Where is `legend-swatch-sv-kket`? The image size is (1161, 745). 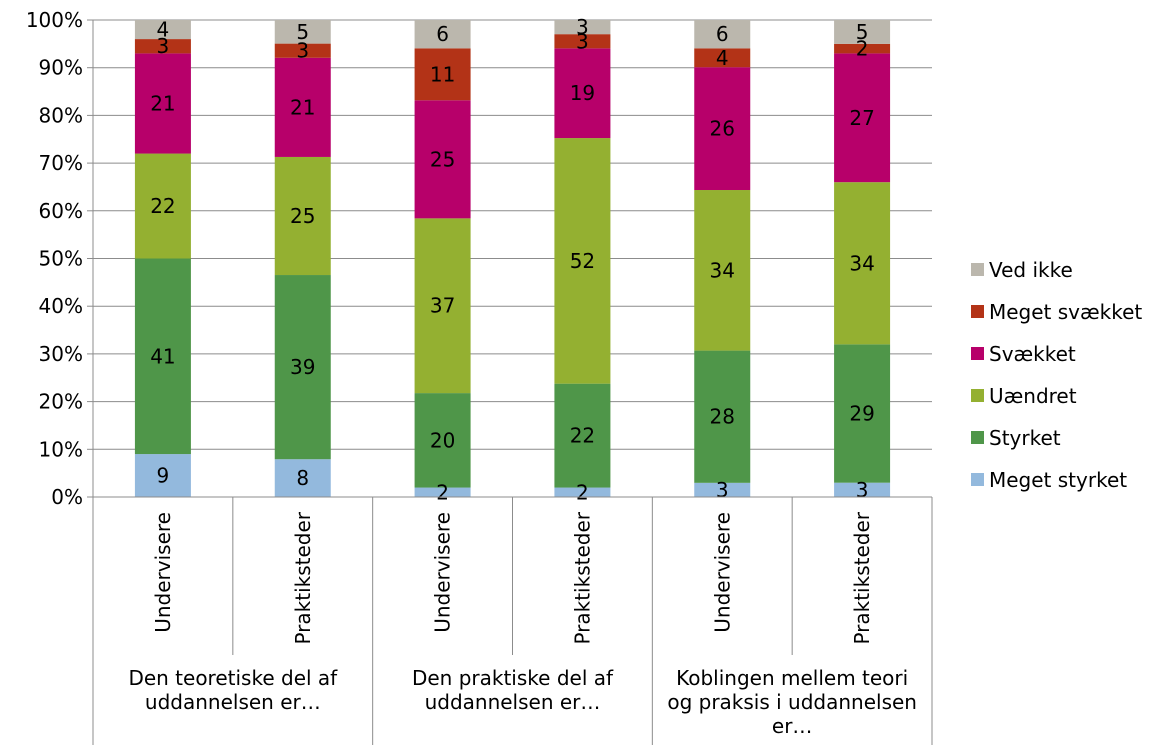
legend-swatch-sv-kket is located at coordinates (977, 353).